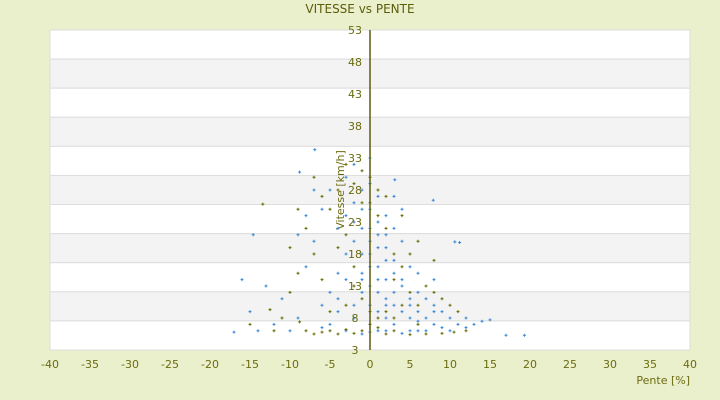  What do you see at coordinates (355, 318) in the screenshot?
I see `y-tick-label: 8` at bounding box center [355, 318].